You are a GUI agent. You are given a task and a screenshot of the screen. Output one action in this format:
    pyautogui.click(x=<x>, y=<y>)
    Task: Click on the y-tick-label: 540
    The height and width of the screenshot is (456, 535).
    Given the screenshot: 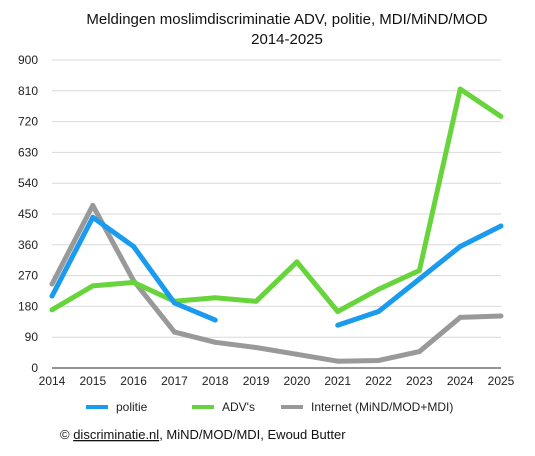 What is the action you would take?
    pyautogui.click(x=28, y=183)
    